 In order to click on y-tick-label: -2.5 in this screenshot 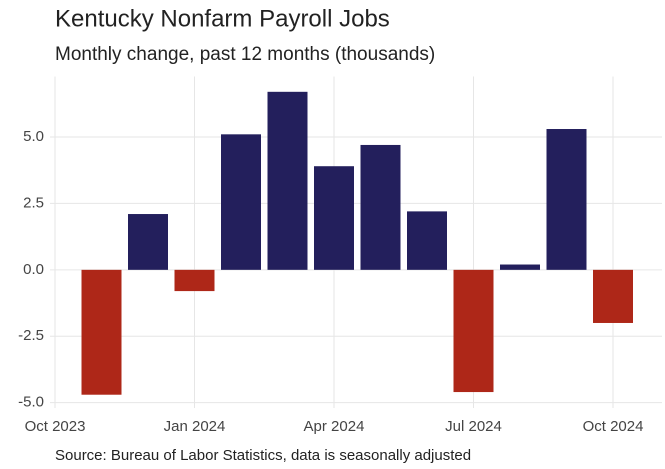, I will do `click(31, 335)`.